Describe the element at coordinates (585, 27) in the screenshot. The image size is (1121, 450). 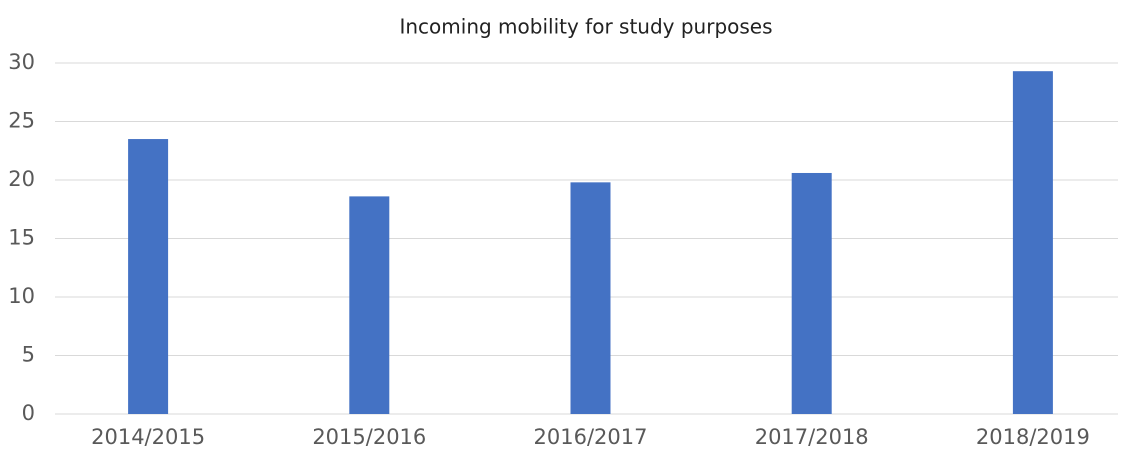
I see `chart-title: Incoming mobility for study purposes` at that location.